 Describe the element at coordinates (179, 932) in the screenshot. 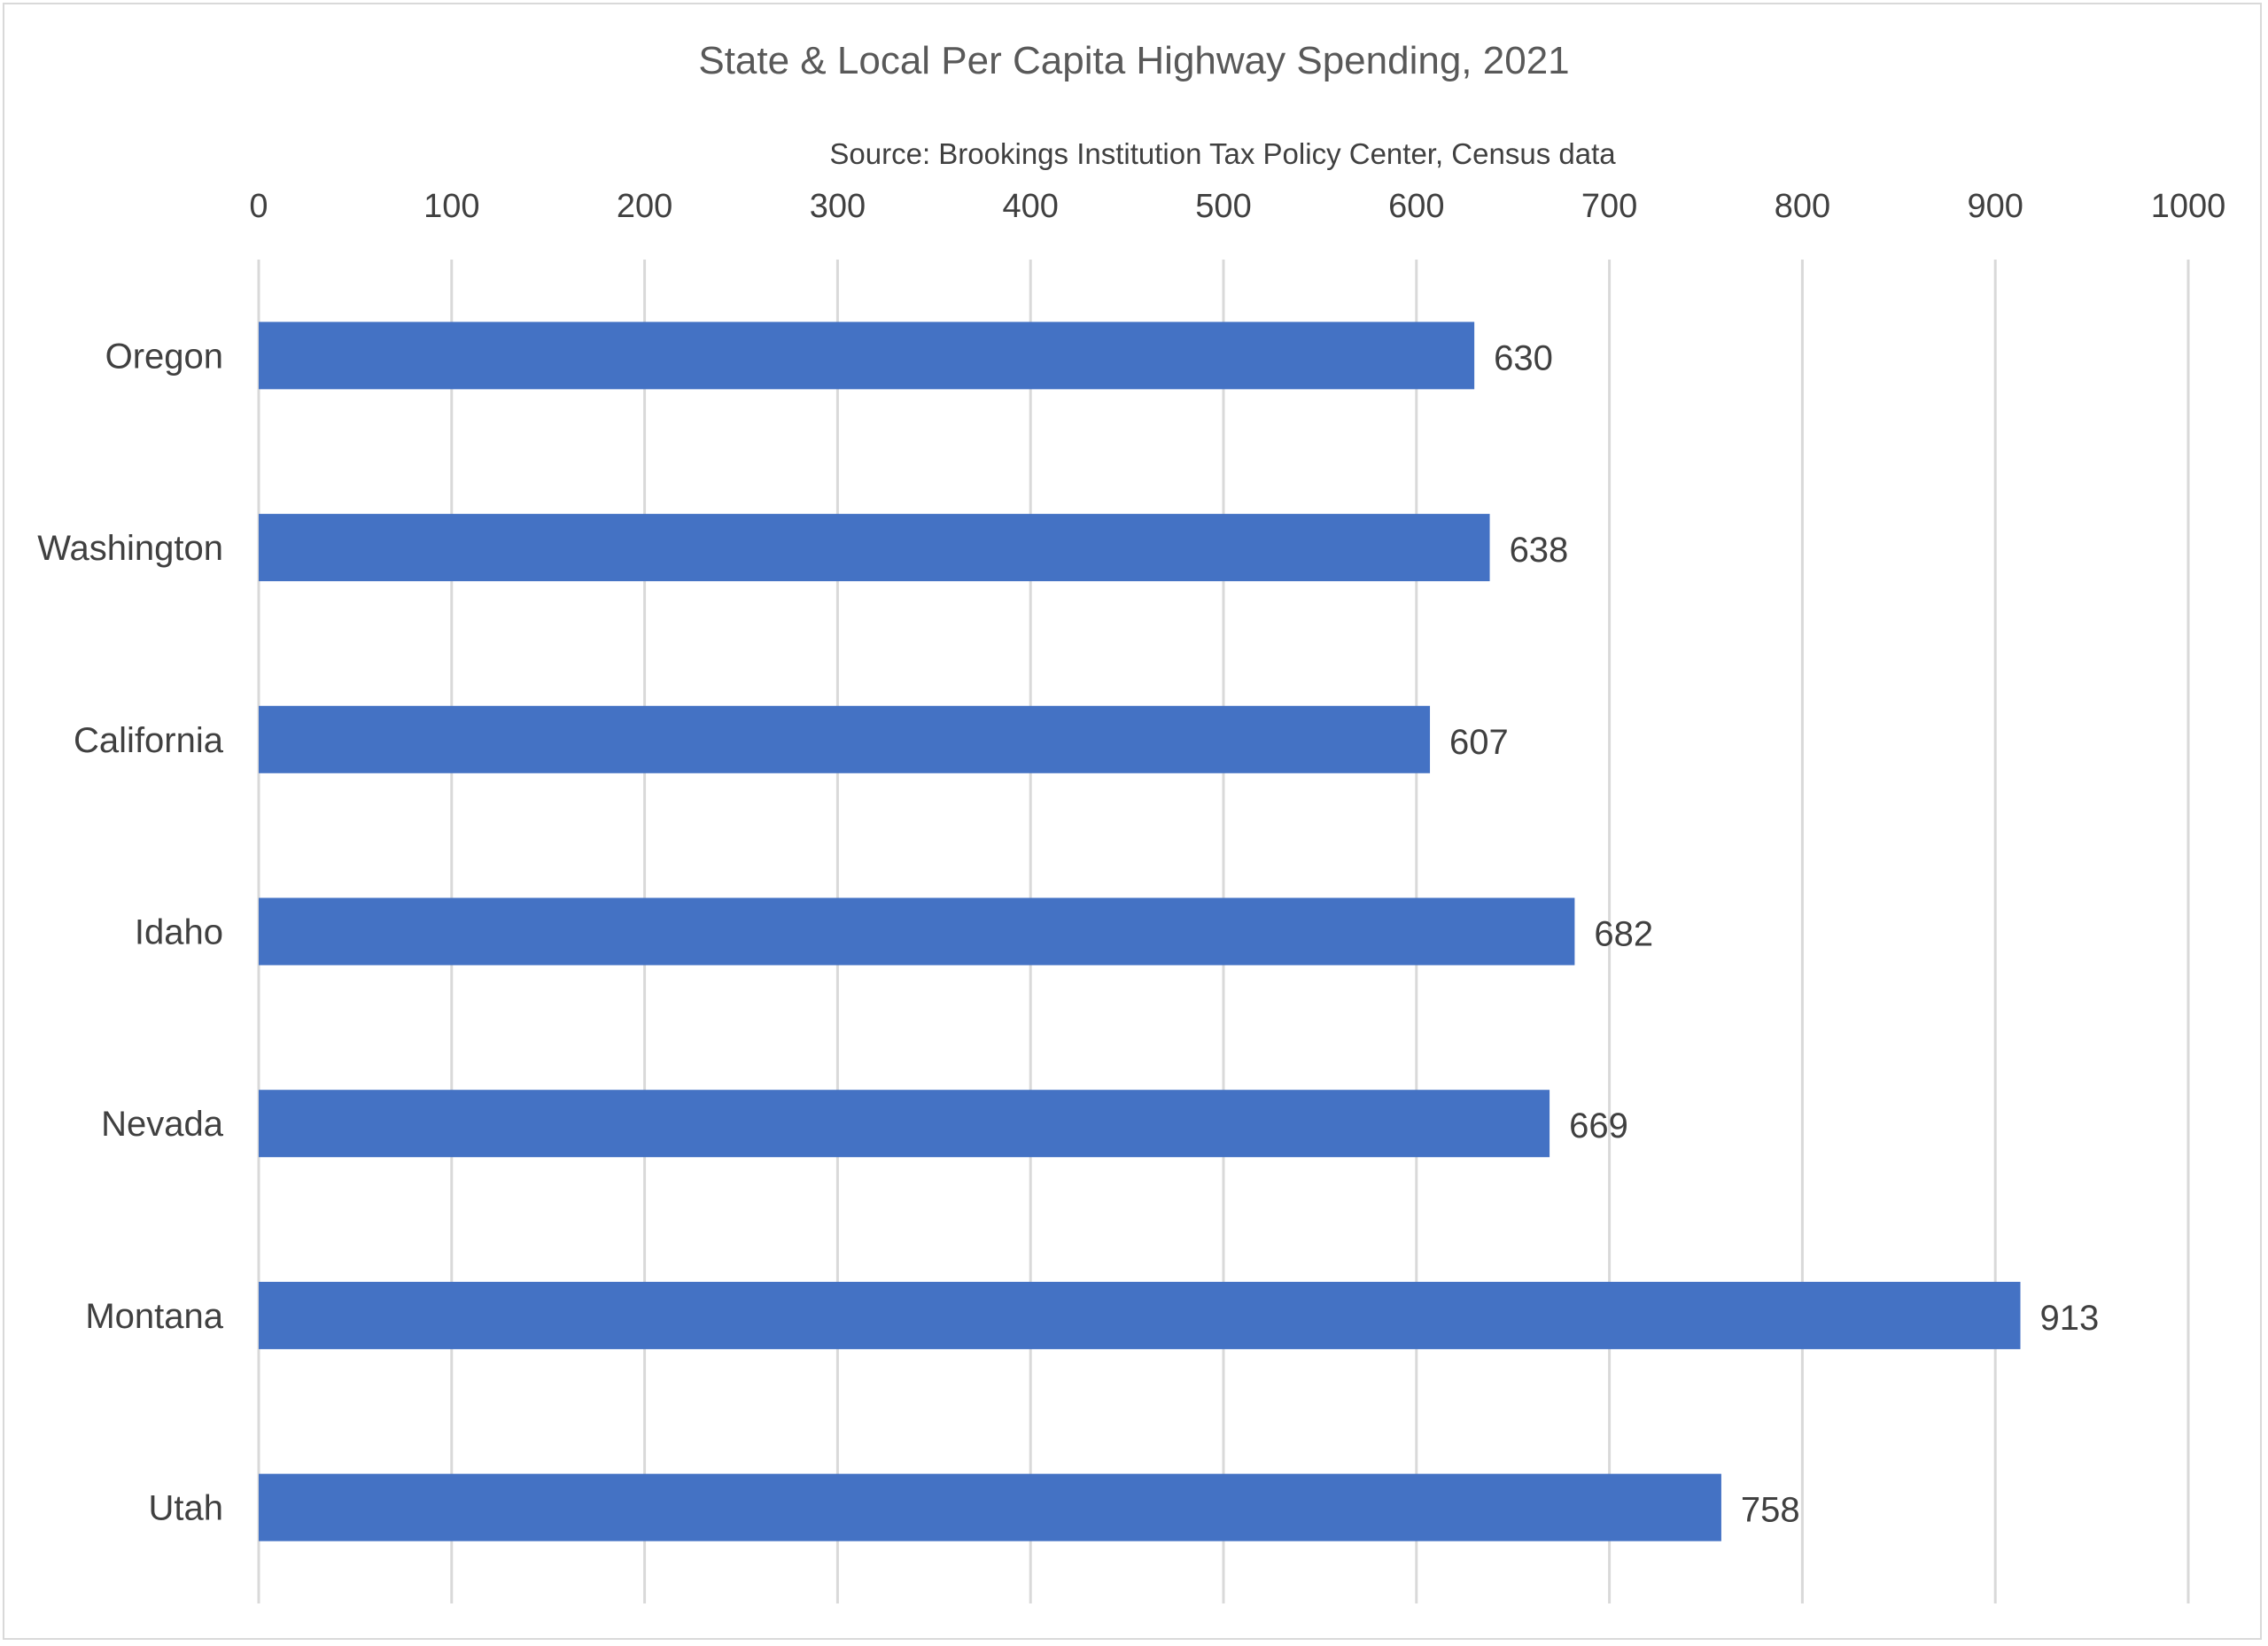

I see `category-label: Idaho` at that location.